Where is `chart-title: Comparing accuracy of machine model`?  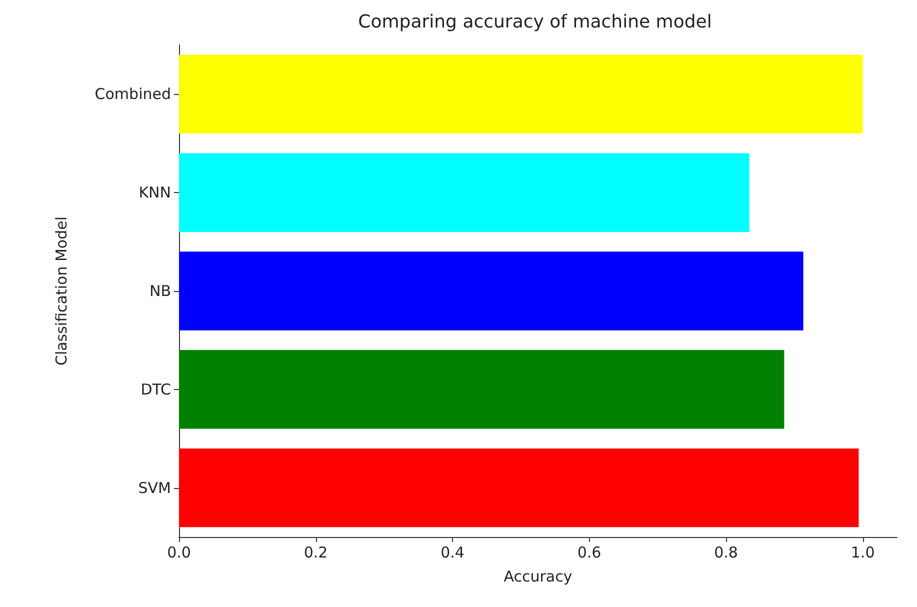 chart-title: Comparing accuracy of machine model is located at coordinates (535, 22).